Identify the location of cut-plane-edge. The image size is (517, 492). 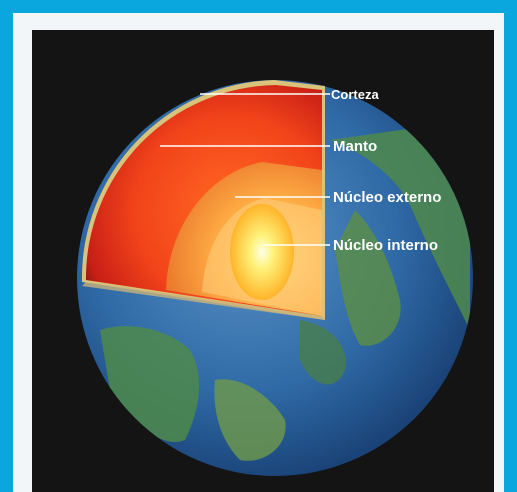
(203, 301).